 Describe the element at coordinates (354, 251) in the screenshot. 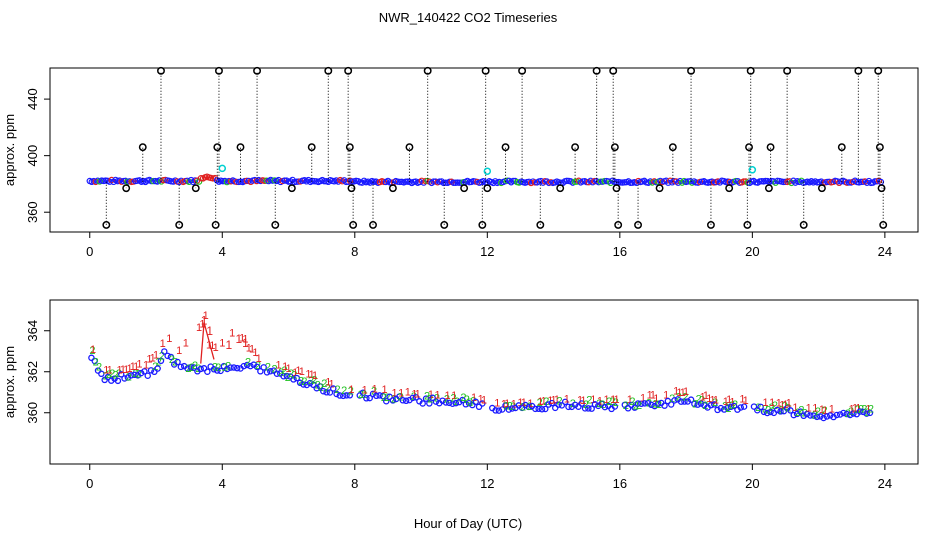

I see `top-x-tick-label: 8` at that location.